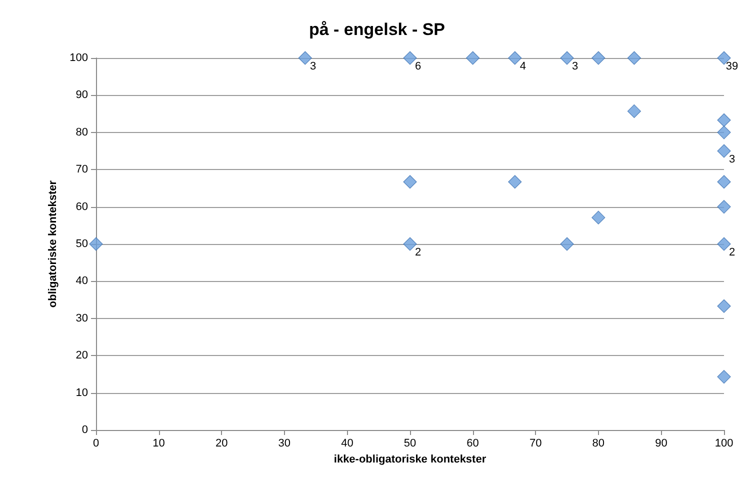 This screenshot has height=486, width=754. I want to click on y-tick-label: 20, so click(82, 356).